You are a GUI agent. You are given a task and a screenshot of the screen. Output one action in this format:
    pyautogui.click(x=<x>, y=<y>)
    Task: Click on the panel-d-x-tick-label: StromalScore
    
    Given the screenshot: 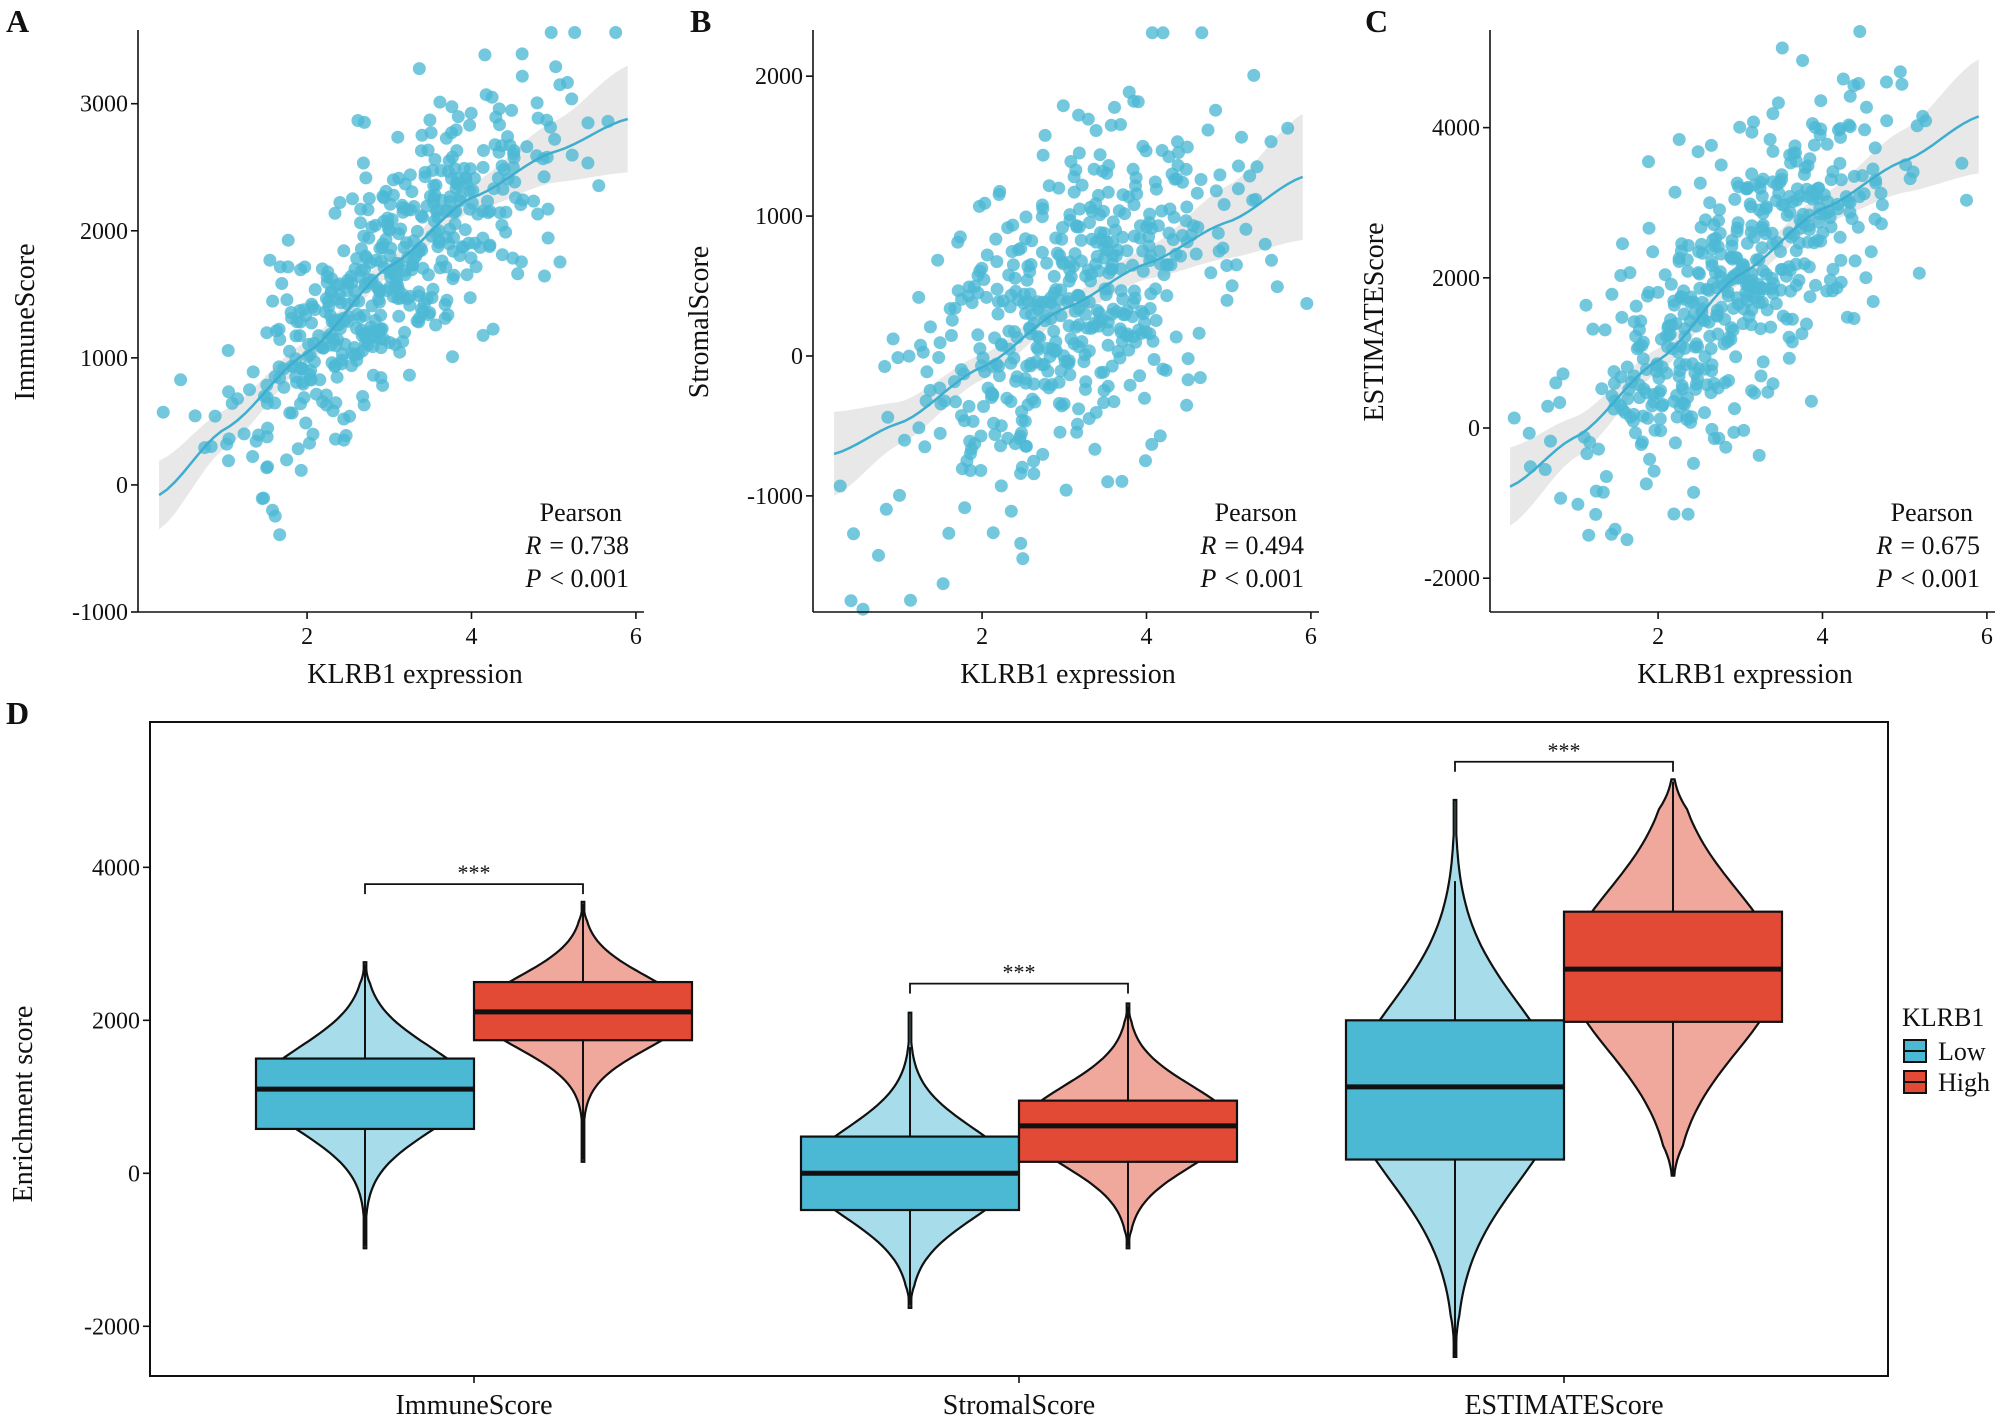 What is the action you would take?
    pyautogui.click(x=1019, y=1405)
    